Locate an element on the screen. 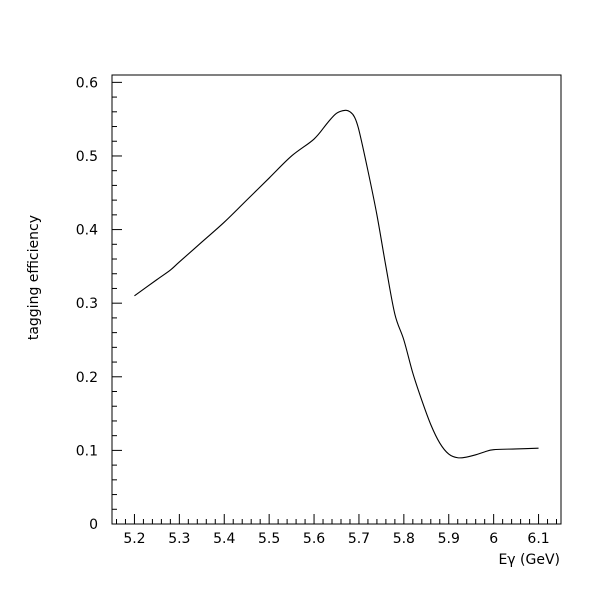 The height and width of the screenshot is (600, 600). x-tick-label: 5.8 is located at coordinates (404, 539).